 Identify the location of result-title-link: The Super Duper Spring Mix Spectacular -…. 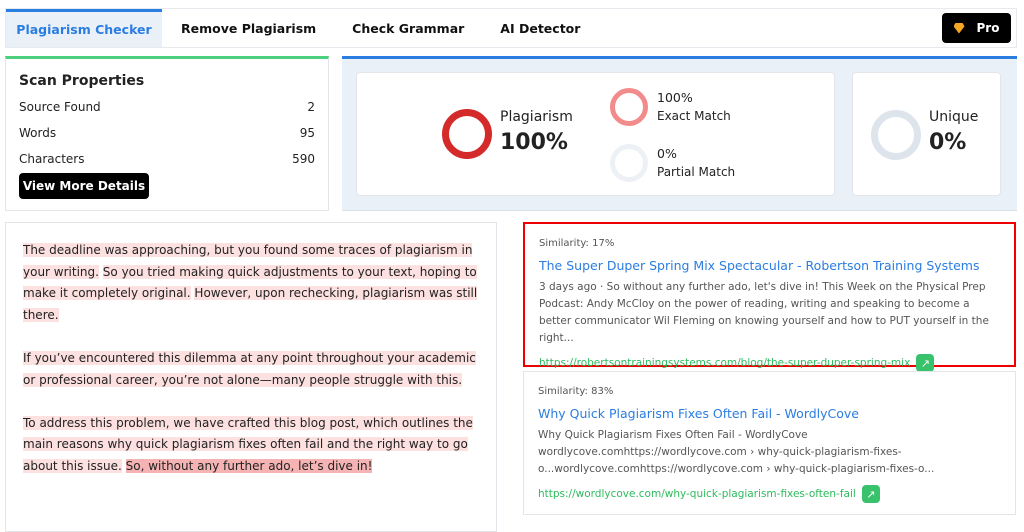
(759, 265).